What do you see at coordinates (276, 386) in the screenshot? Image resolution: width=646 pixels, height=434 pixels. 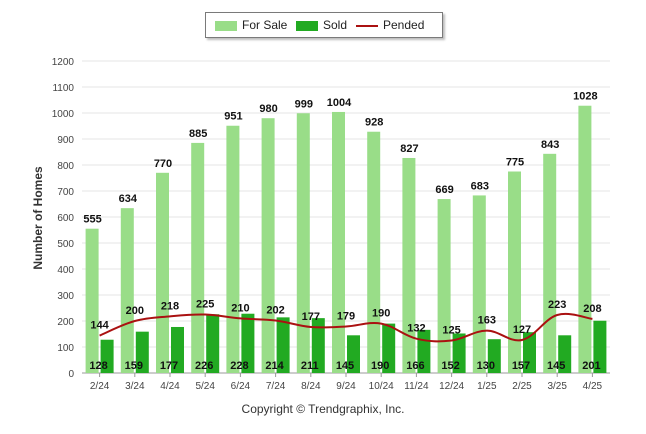 I see `x-tick-label: 7/24` at bounding box center [276, 386].